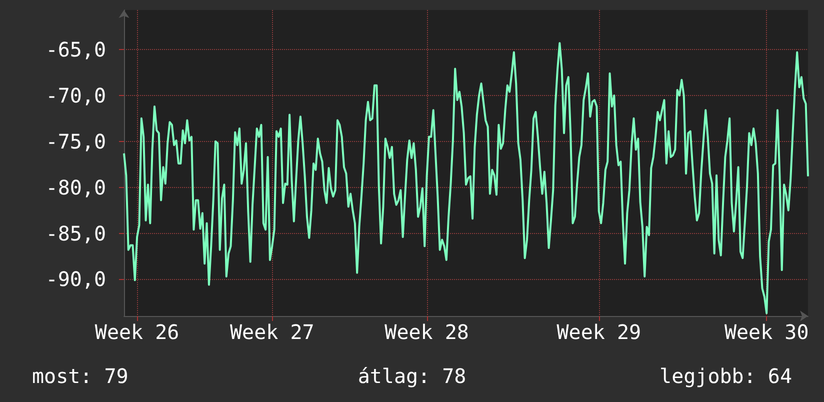  Describe the element at coordinates (412, 376) in the screenshot. I see `text: átlag: 78` at that location.